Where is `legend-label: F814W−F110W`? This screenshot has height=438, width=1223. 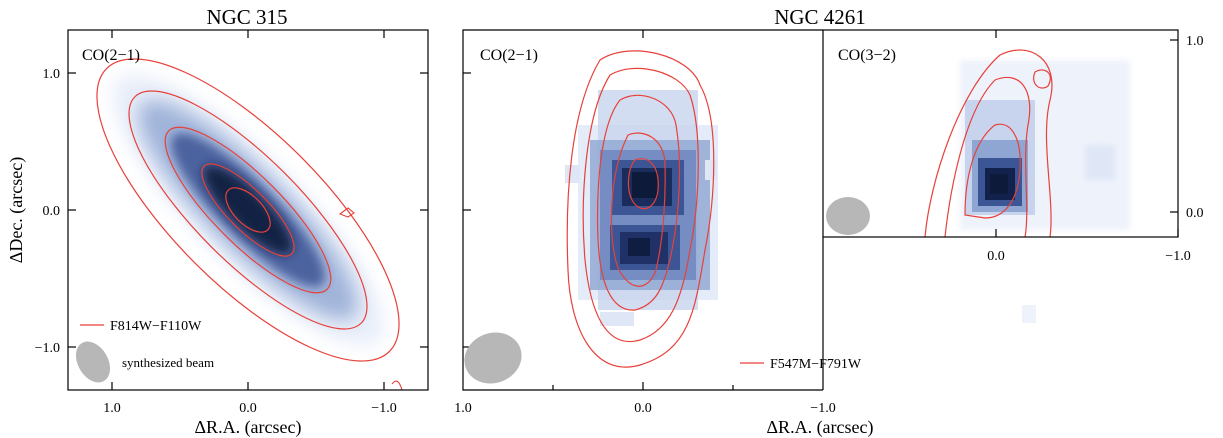
legend-label: F814W−F110W is located at coordinates (156, 326).